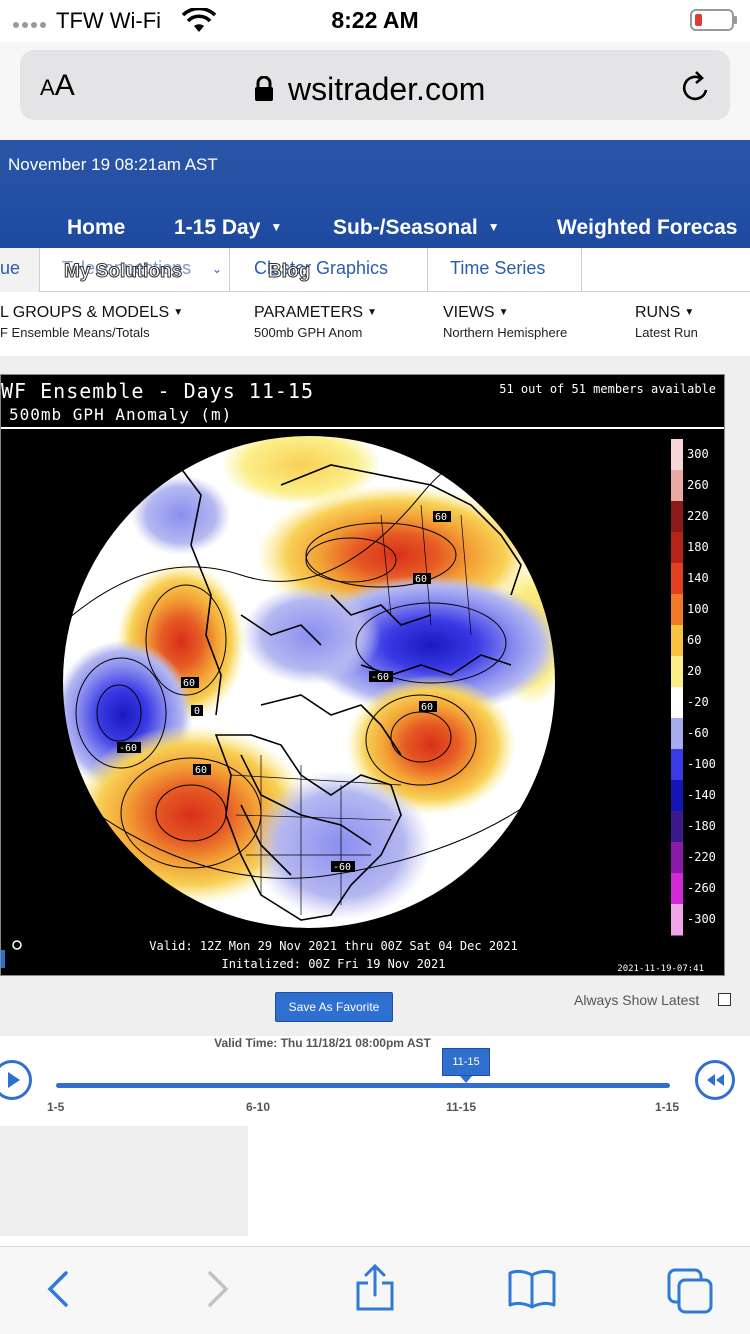 The image size is (750, 1334). What do you see at coordinates (696, 87) in the screenshot?
I see `reload-icon` at bounding box center [696, 87].